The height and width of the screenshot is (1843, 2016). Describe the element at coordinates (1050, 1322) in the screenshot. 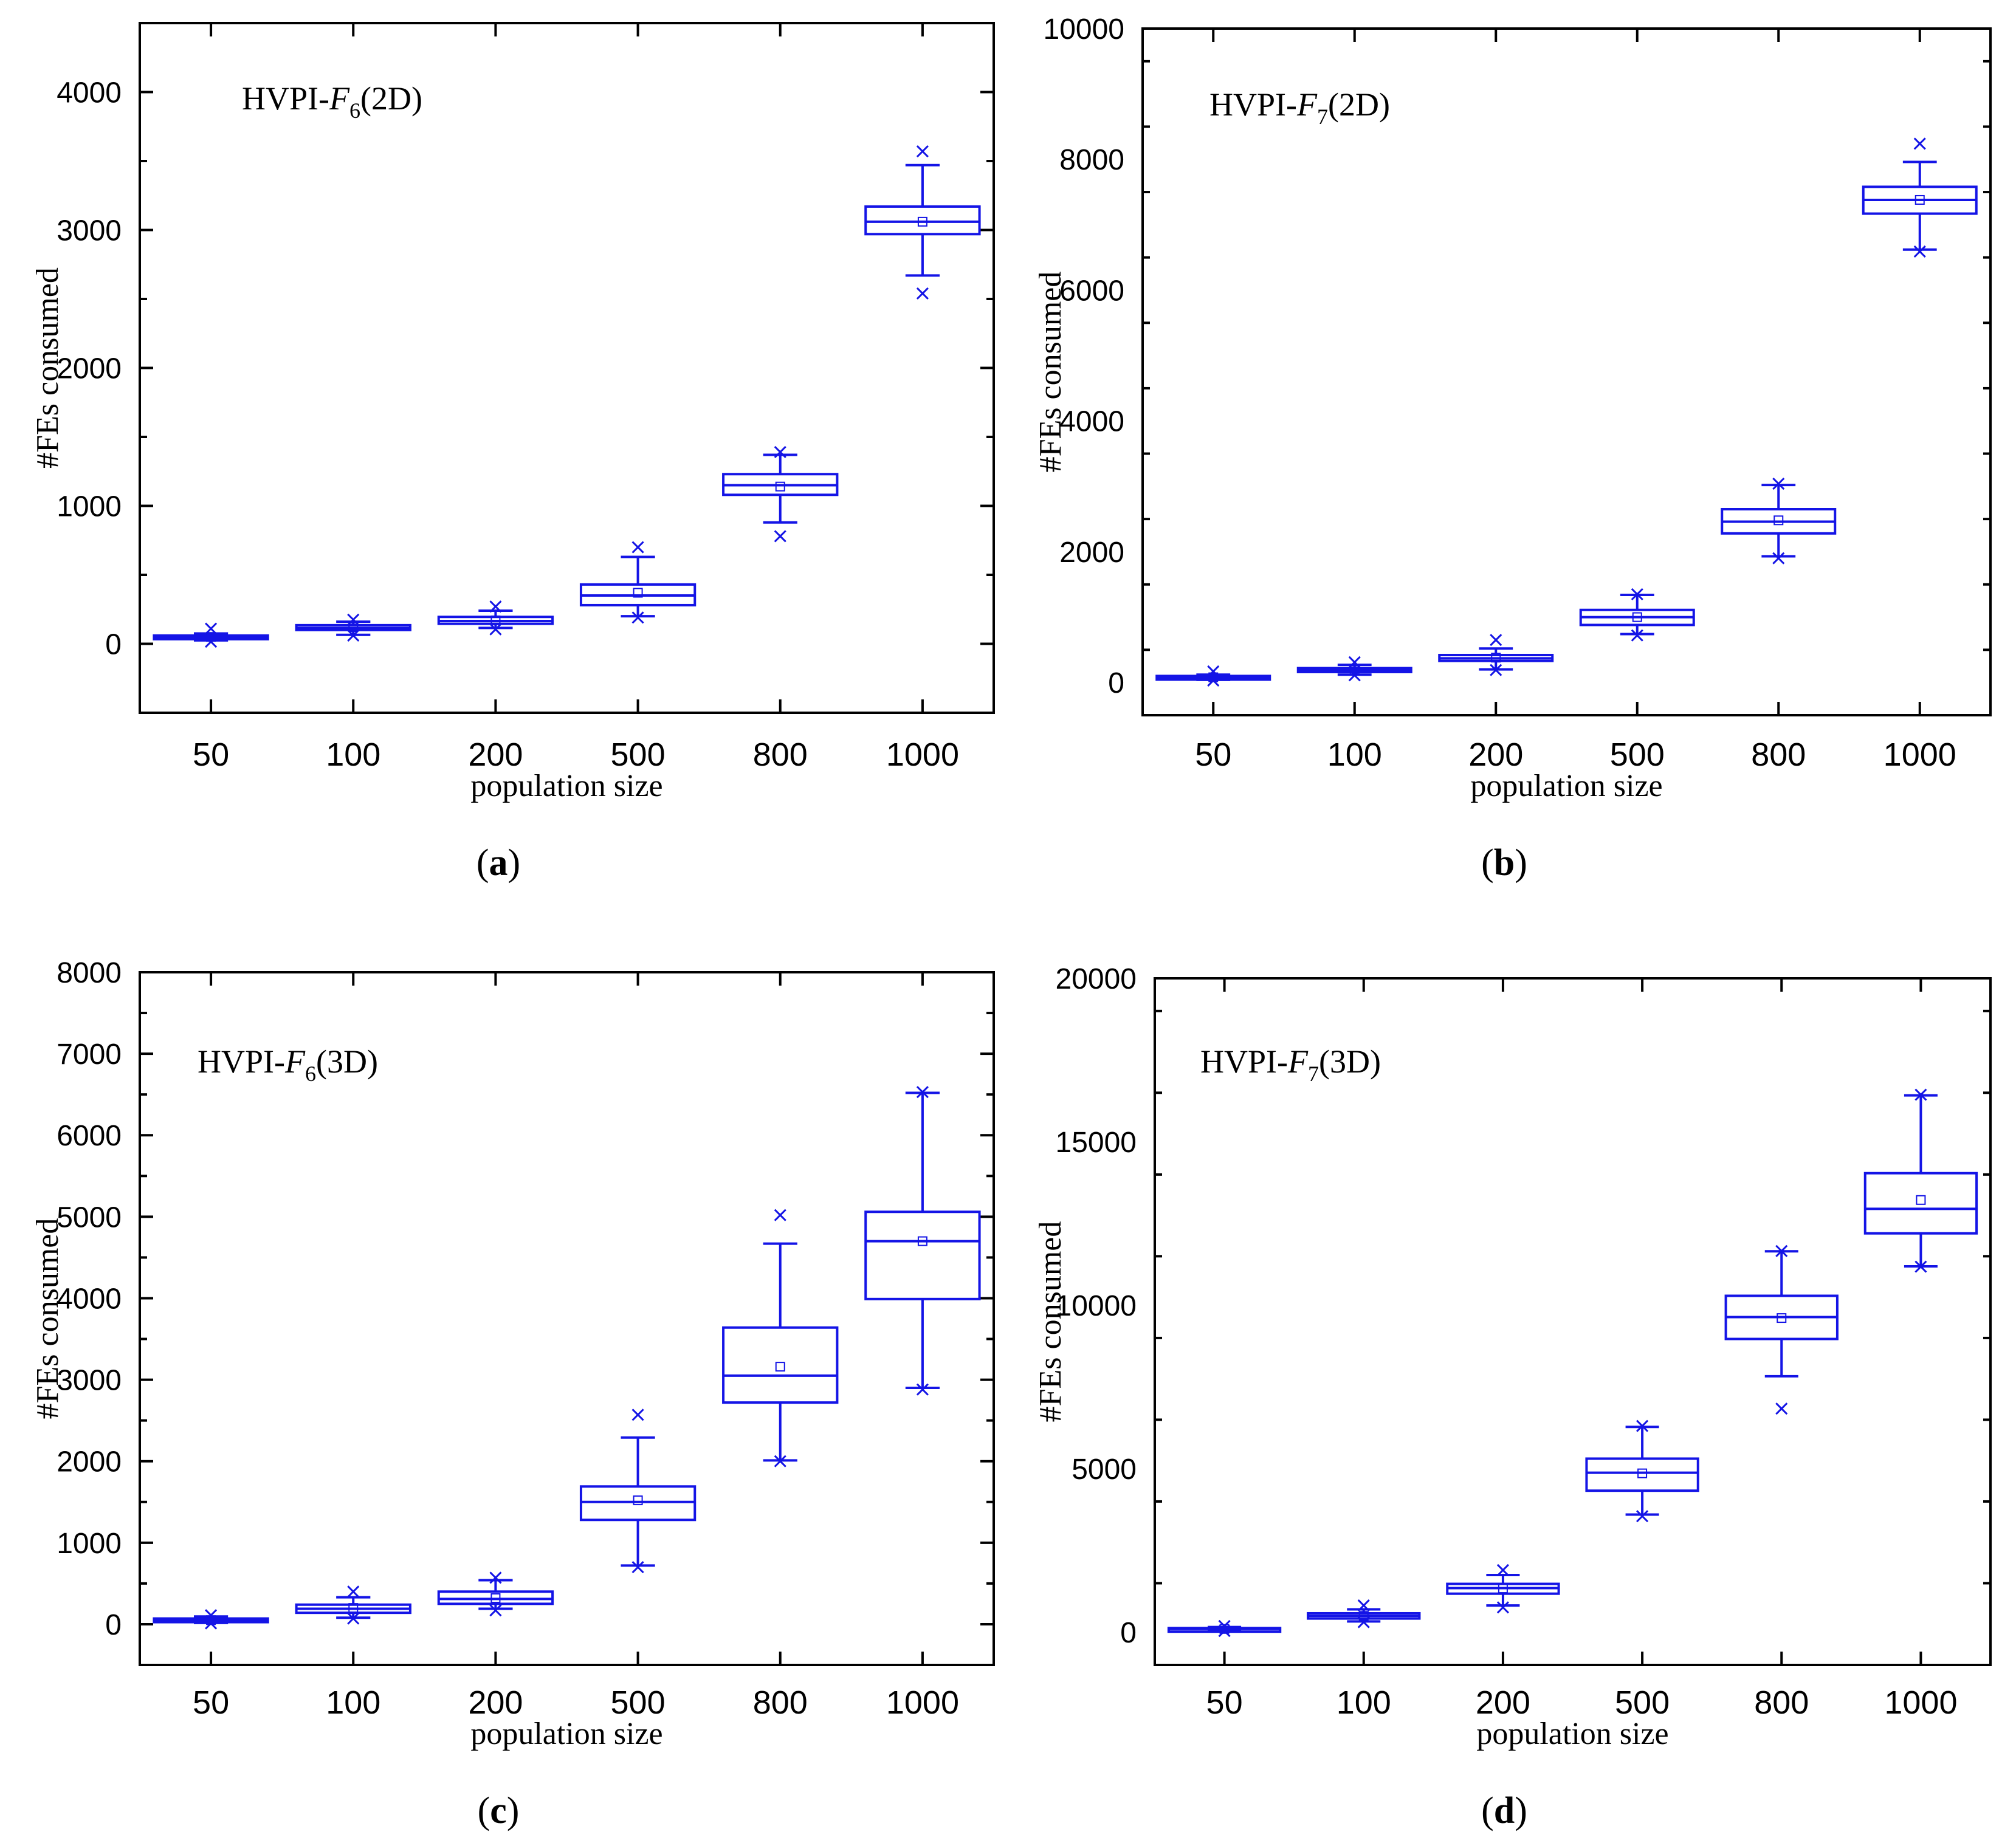

I see `y-axis-label: #FEs consumed` at that location.